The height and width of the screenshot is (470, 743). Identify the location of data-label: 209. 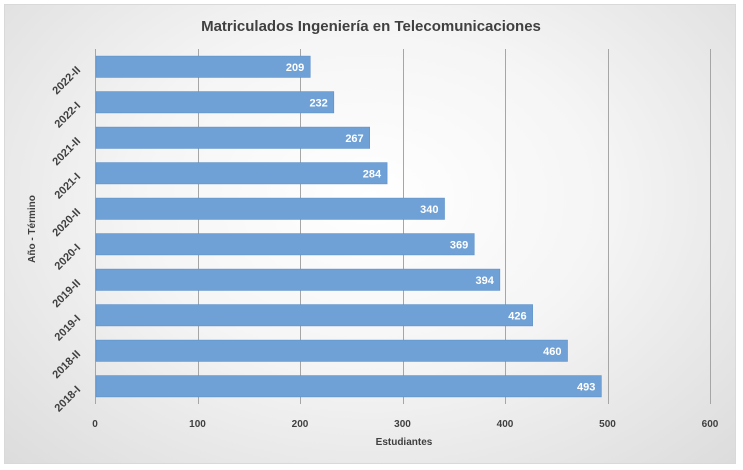
(295, 68).